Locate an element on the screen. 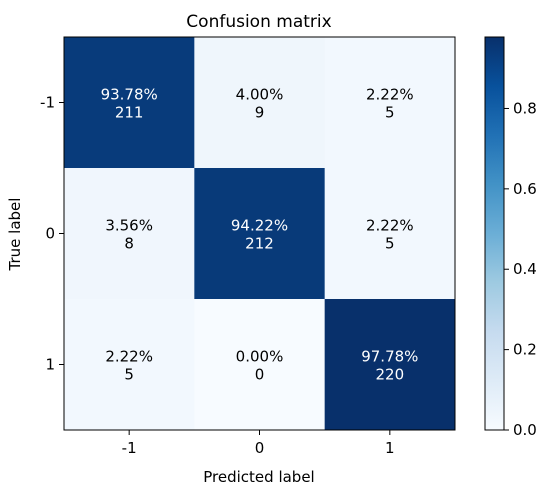  x-axis-label: Predicted label is located at coordinates (258, 477).